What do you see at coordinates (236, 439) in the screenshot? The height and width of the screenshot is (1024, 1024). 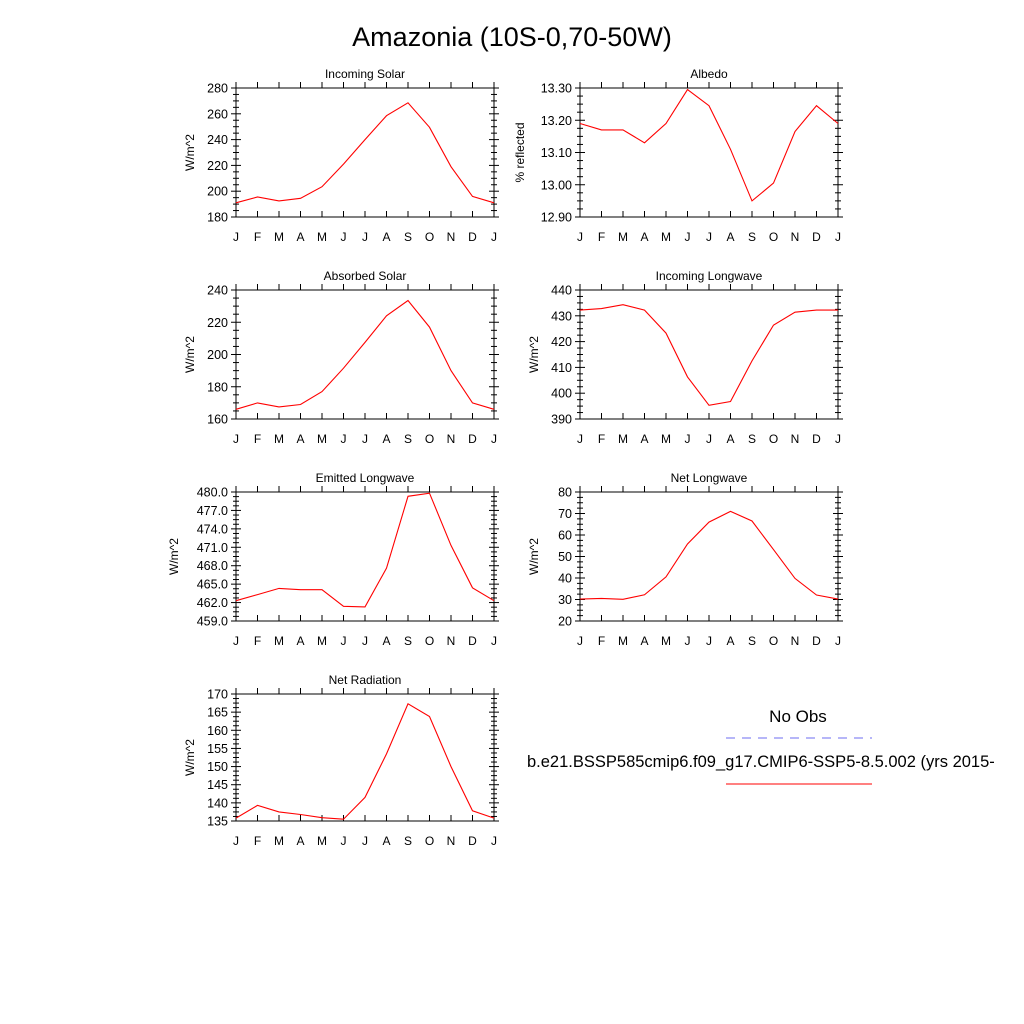 I see `panel-absorbed-solar-xtick-label: J` at bounding box center [236, 439].